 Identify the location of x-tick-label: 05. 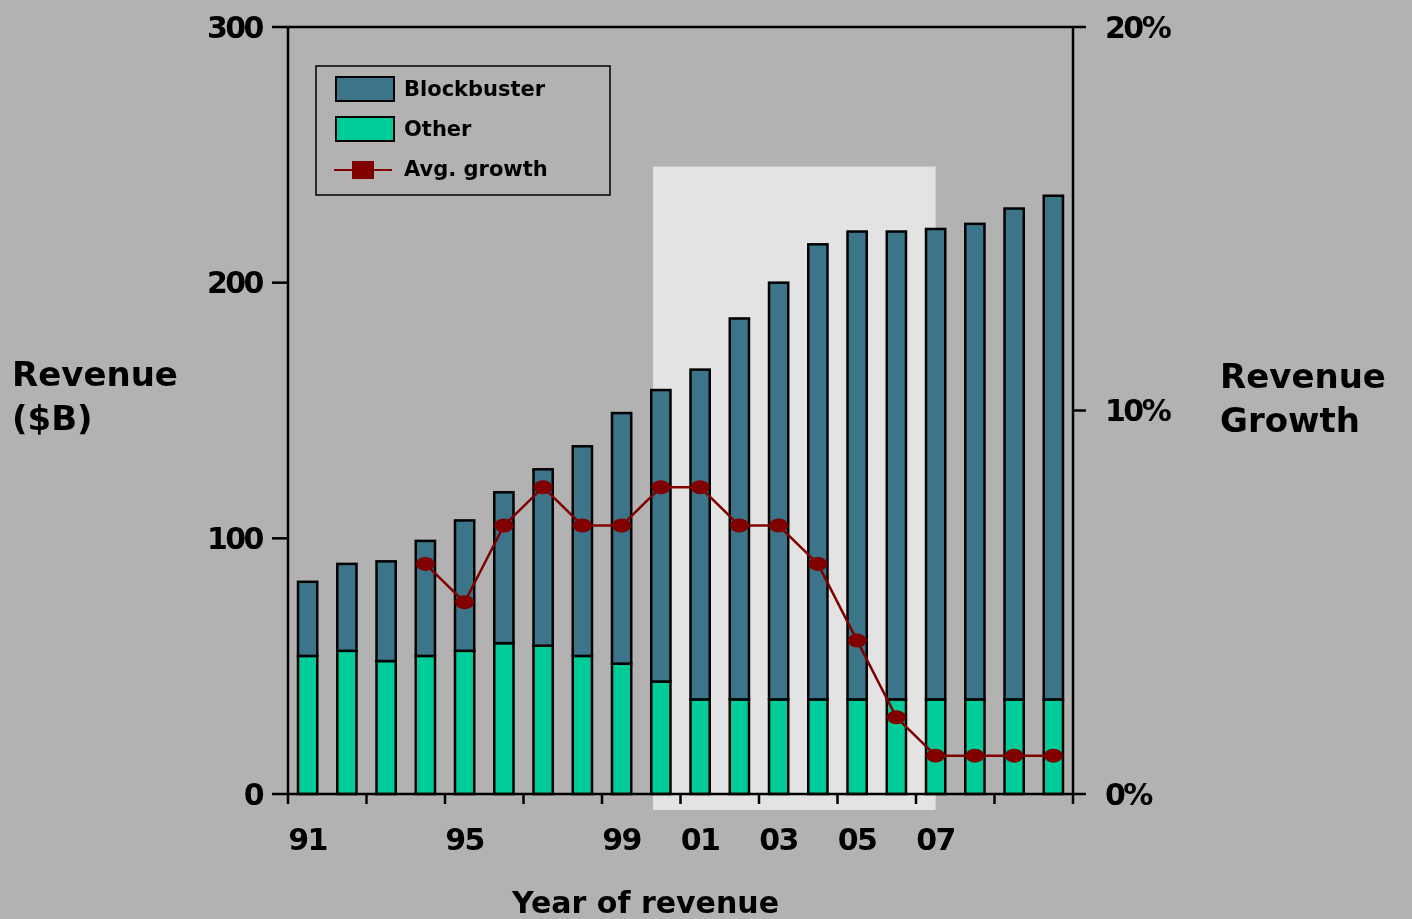
(857, 839).